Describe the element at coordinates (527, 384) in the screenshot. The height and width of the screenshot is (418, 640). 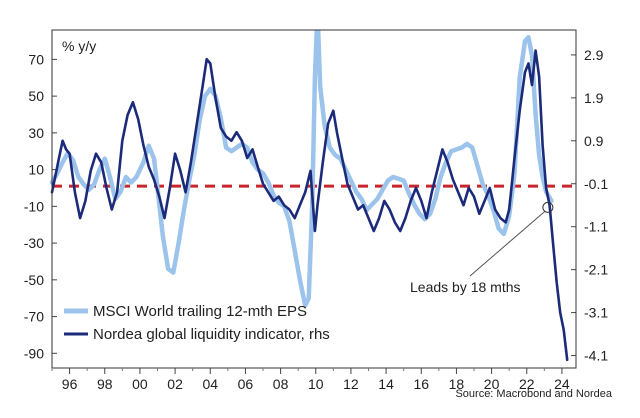
I see `x-tick-label: 22` at that location.